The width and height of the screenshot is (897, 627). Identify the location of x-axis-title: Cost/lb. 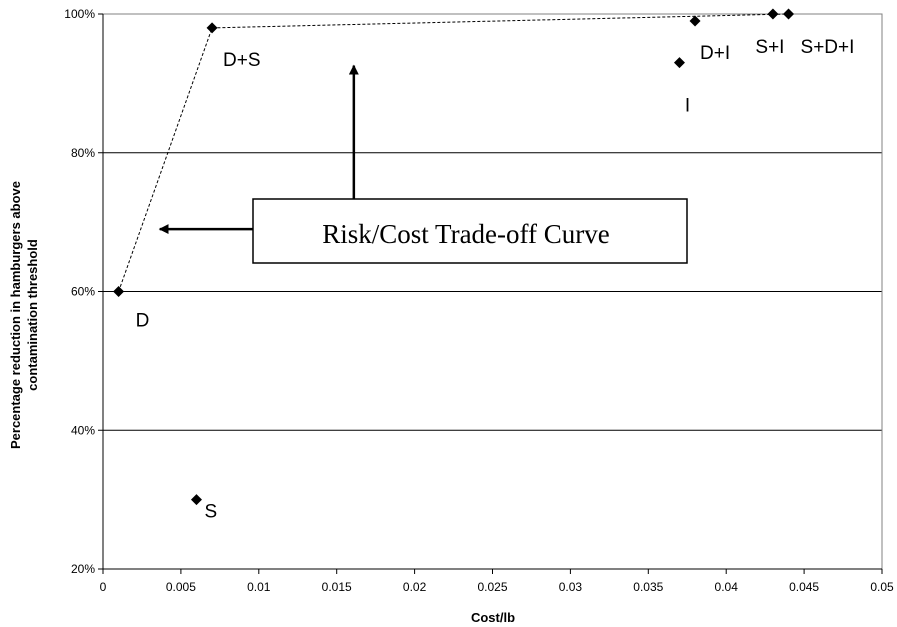
(493, 617).